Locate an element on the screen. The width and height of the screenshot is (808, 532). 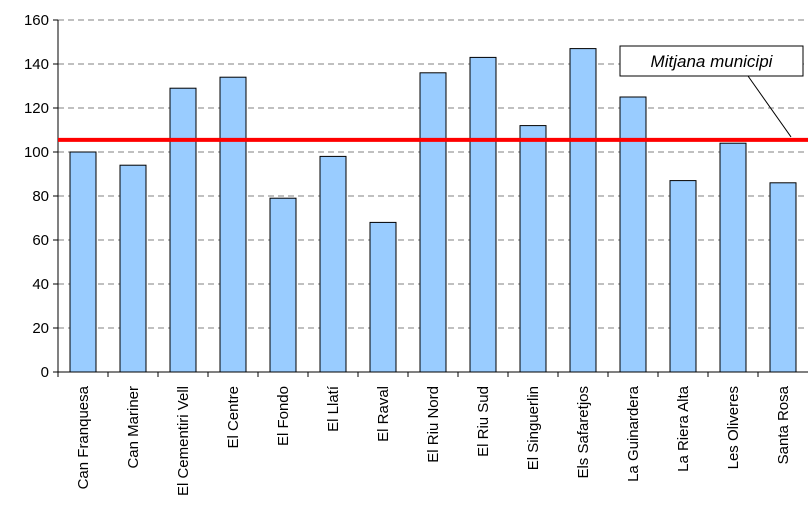
x-tick-label: La Riera Alta is located at coordinates (683, 428).